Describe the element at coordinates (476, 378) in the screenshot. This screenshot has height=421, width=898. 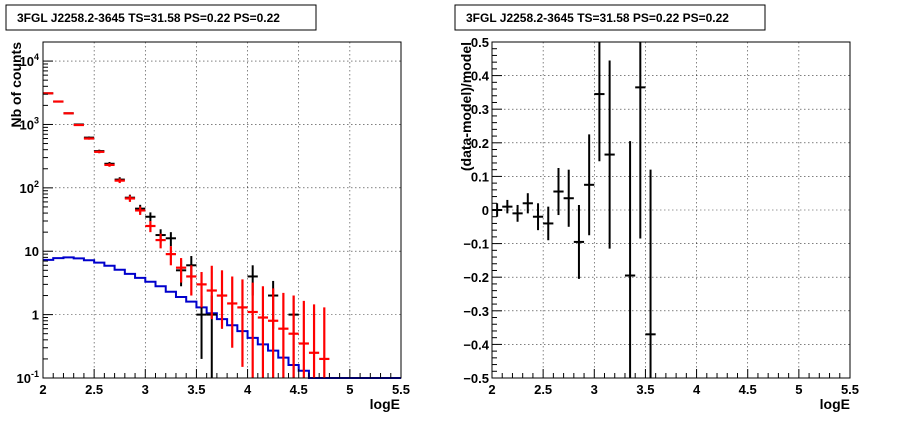
I see `right-y-tick-label: −0.5` at that location.